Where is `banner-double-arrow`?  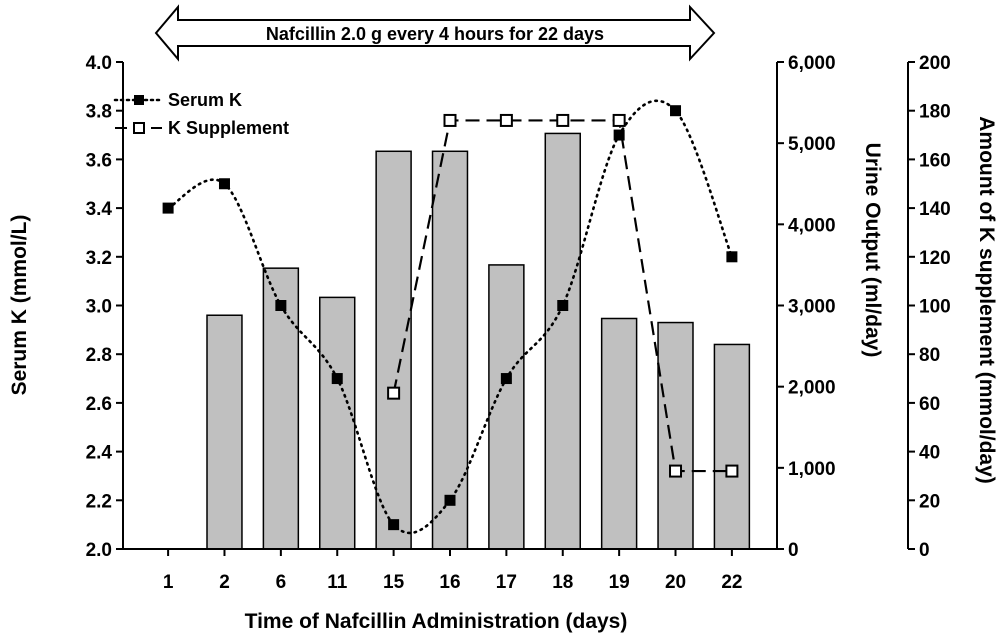 banner-double-arrow is located at coordinates (435, 33).